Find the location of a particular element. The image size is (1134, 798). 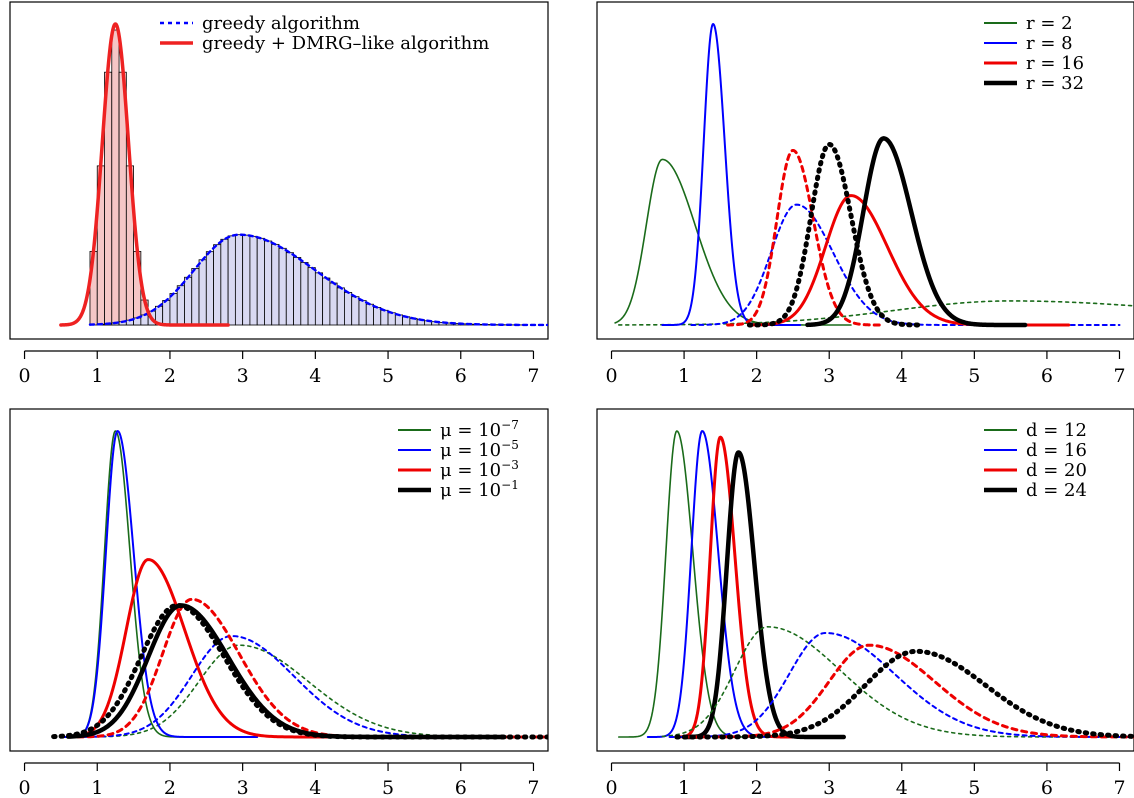

legend-label: d = 20 is located at coordinates (1056, 470).